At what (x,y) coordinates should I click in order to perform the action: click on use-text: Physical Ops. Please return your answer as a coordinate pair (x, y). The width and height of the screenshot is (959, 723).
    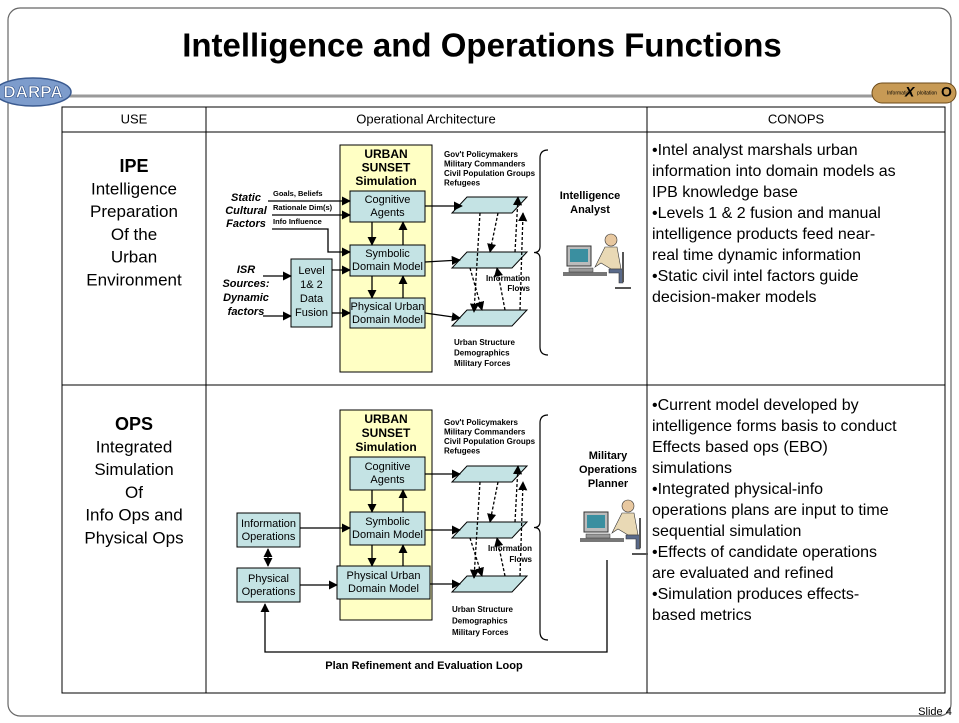
    Looking at the image, I should click on (133, 537).